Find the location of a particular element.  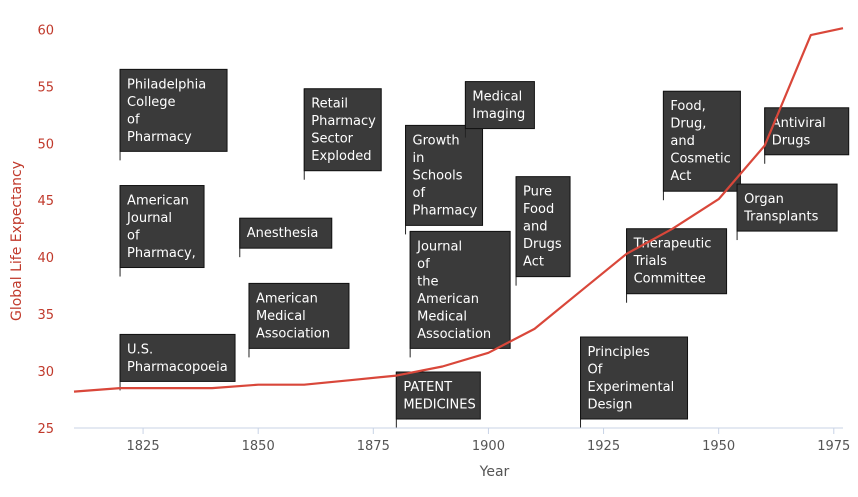

annotation-label: Trials is located at coordinates (650, 261).